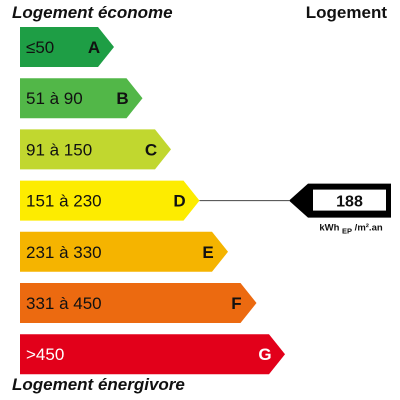 This screenshot has height=400, width=400. I want to click on band-g-bar, so click(152, 354).